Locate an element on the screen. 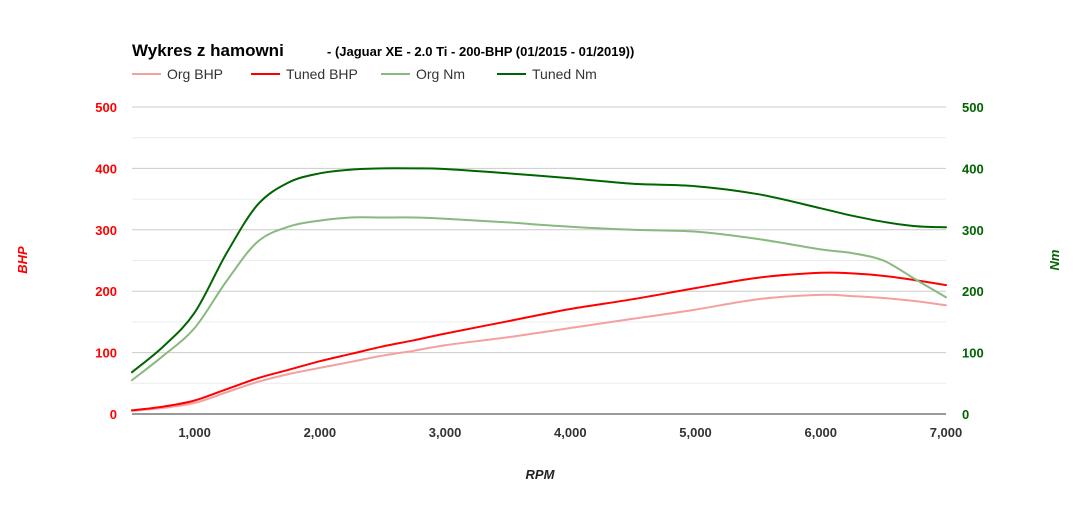 Image resolution: width=1077 pixels, height=510 pixels. x-tick-label: 3,000 is located at coordinates (445, 432).